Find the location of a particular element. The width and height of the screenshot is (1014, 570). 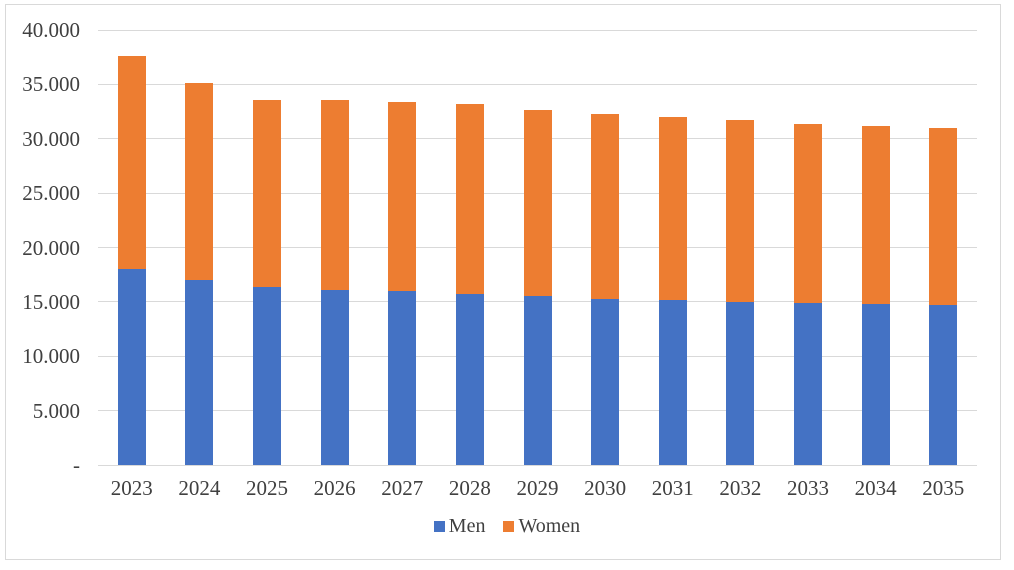

x-tick-label: 2025 is located at coordinates (267, 488).